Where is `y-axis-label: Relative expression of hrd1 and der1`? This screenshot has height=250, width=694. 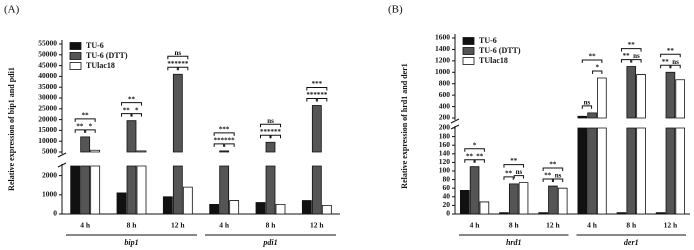 y-axis-label: Relative expression of hrd1 and der1 is located at coordinates (404, 125).